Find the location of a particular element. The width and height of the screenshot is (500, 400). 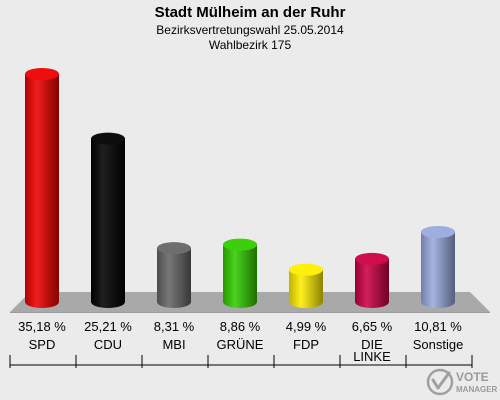

value-label-5: 4,99 % is located at coordinates (306, 326).